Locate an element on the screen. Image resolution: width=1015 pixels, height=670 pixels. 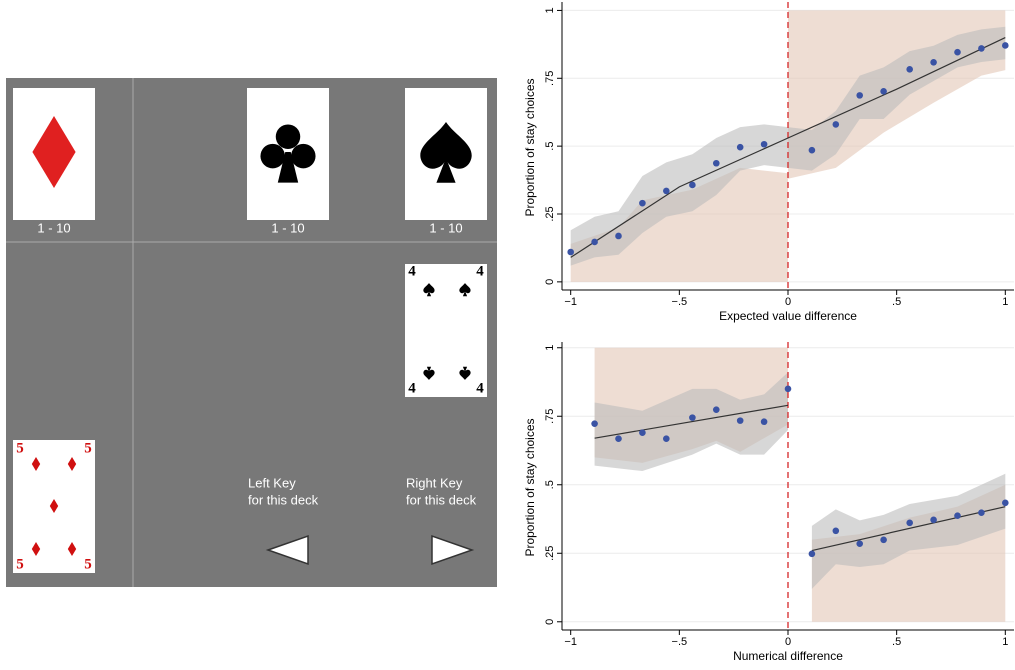
key-hint: Left Key is located at coordinates (272, 482).